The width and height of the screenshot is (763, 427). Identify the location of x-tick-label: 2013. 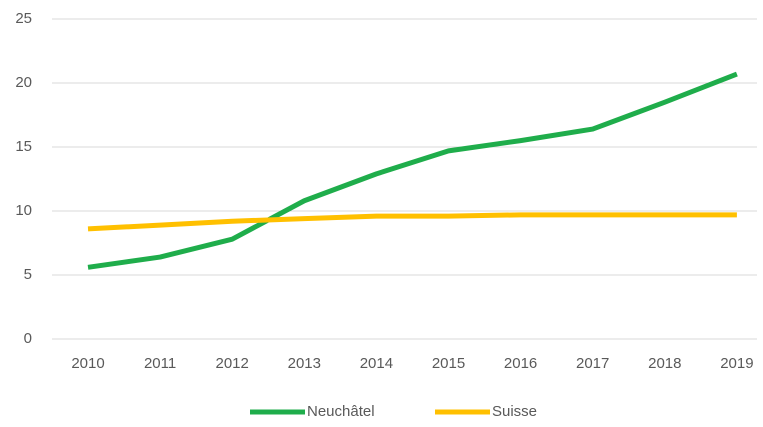
(304, 363).